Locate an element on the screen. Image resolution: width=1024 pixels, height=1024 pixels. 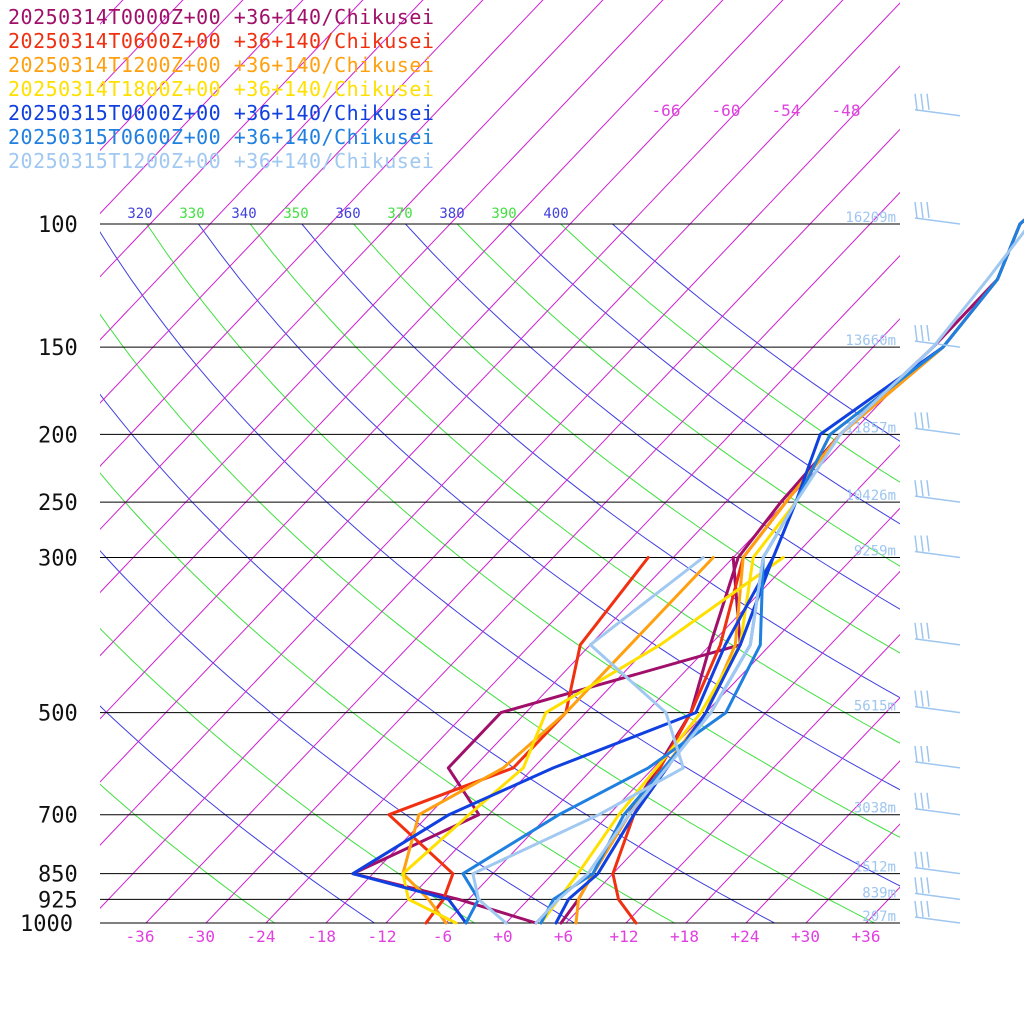
temperature-tick: +24 is located at coordinates (745, 936).